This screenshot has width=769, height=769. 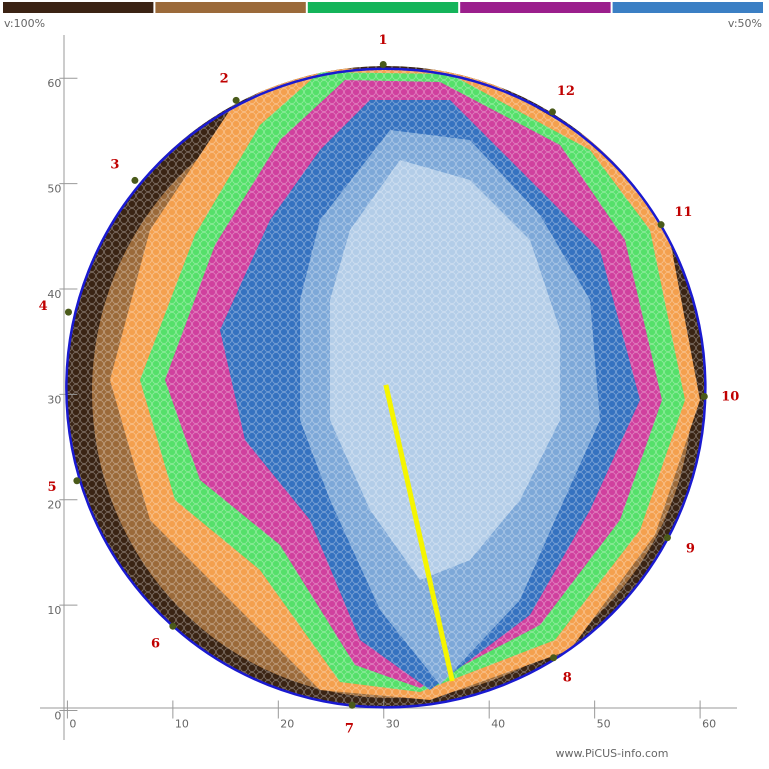 I want to click on legend-left-label: v:100%, so click(x=24, y=23).